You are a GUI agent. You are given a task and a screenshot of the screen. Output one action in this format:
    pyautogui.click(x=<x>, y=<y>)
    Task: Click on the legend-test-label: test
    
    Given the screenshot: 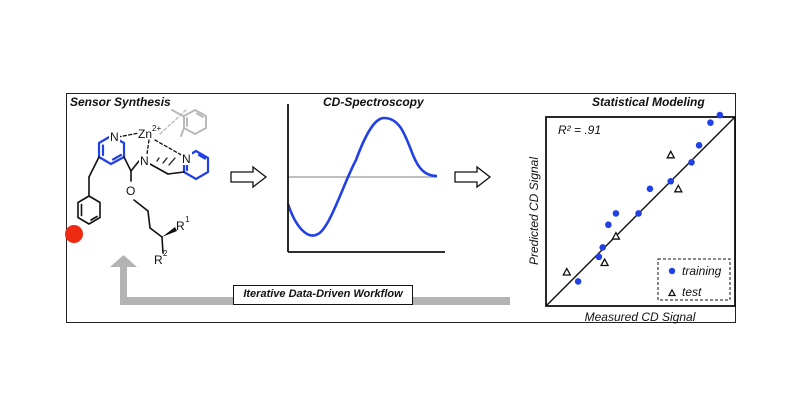 What is the action you would take?
    pyautogui.click(x=692, y=292)
    